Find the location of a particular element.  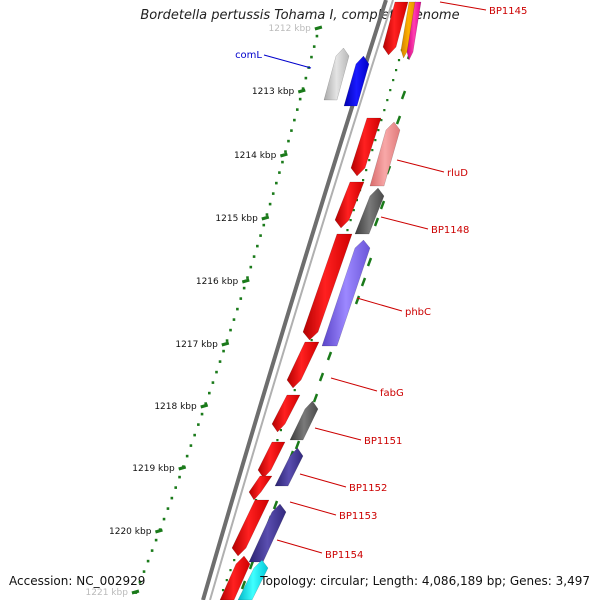

topology-value: circular is located at coordinates (342, 581).